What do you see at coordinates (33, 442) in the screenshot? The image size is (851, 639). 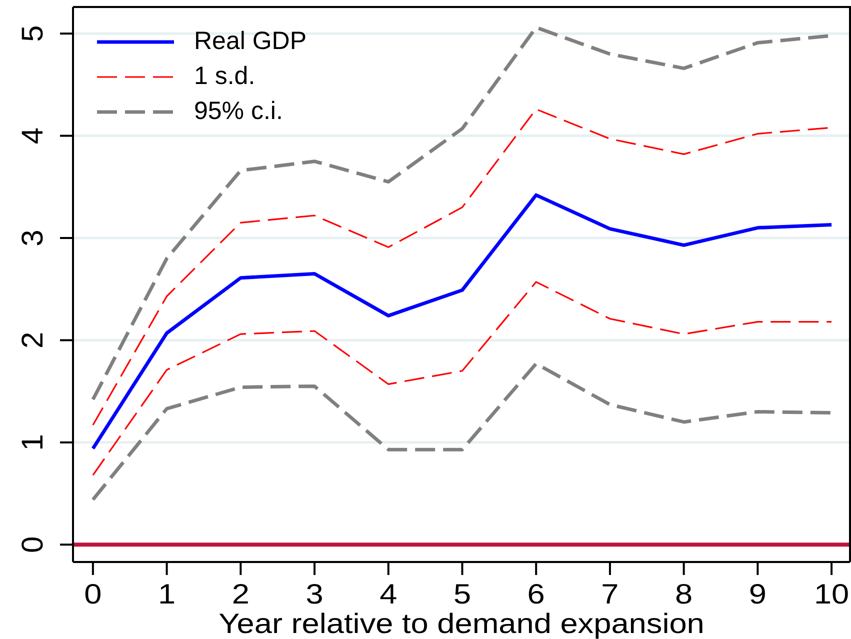 I see `y-tick-label: 1` at bounding box center [33, 442].